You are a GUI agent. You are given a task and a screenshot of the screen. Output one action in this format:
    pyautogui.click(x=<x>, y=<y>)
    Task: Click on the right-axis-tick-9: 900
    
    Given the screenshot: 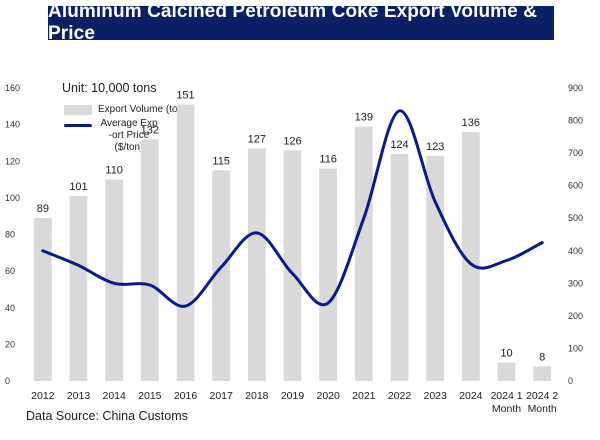 What is the action you would take?
    pyautogui.click(x=575, y=88)
    